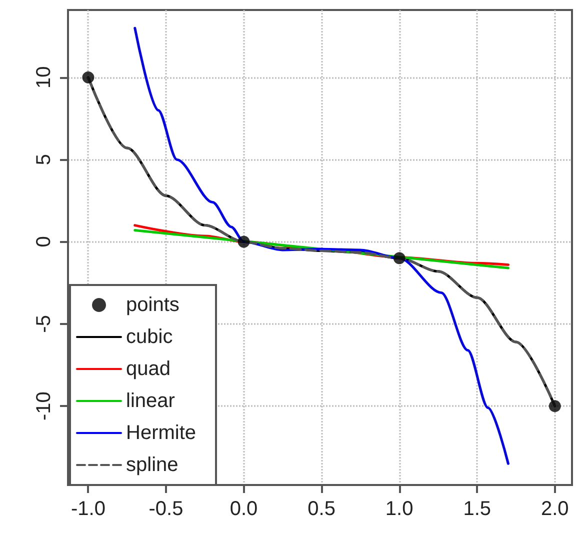  What do you see at coordinates (149, 337) in the screenshot?
I see `legend-label: cubic` at bounding box center [149, 337].